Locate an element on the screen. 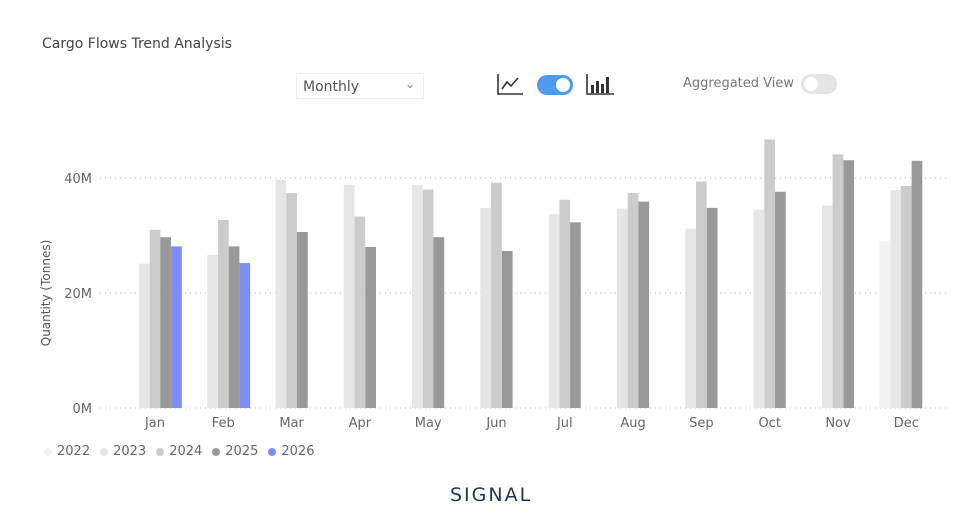 This screenshot has width=980, height=513. bar-2024-sep is located at coordinates (701, 294).